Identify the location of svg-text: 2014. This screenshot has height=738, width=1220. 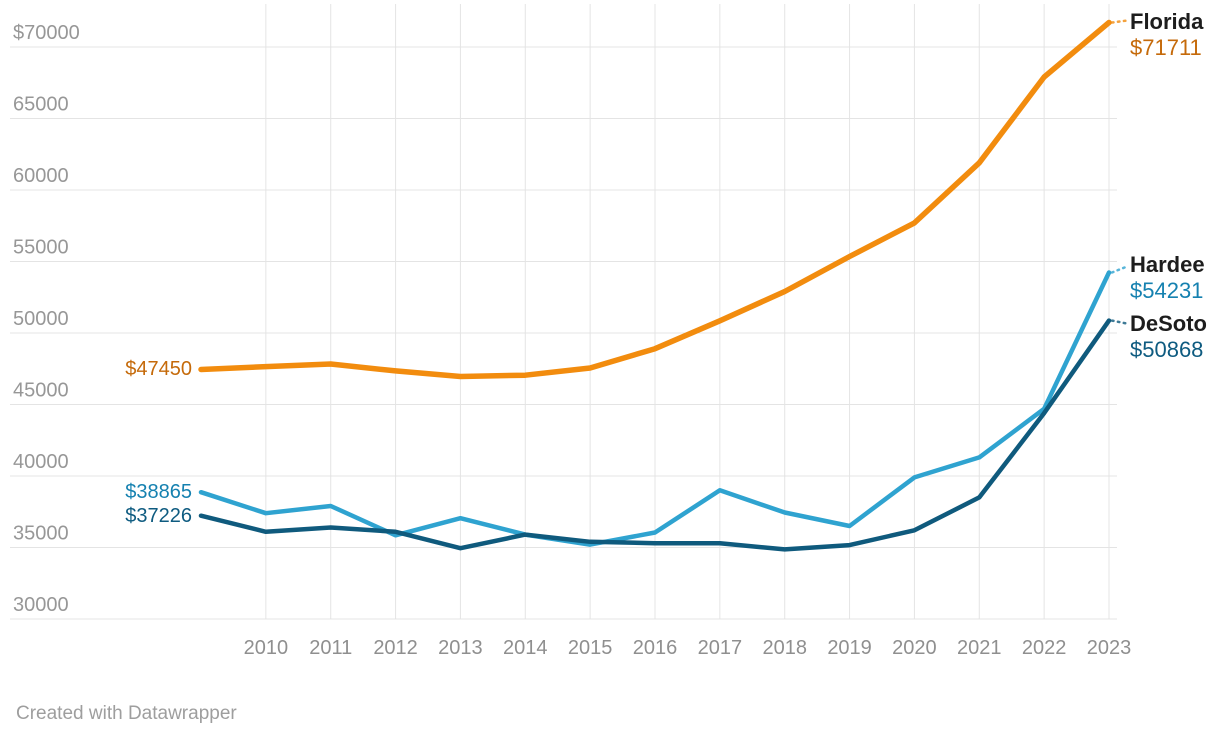
(525, 648).